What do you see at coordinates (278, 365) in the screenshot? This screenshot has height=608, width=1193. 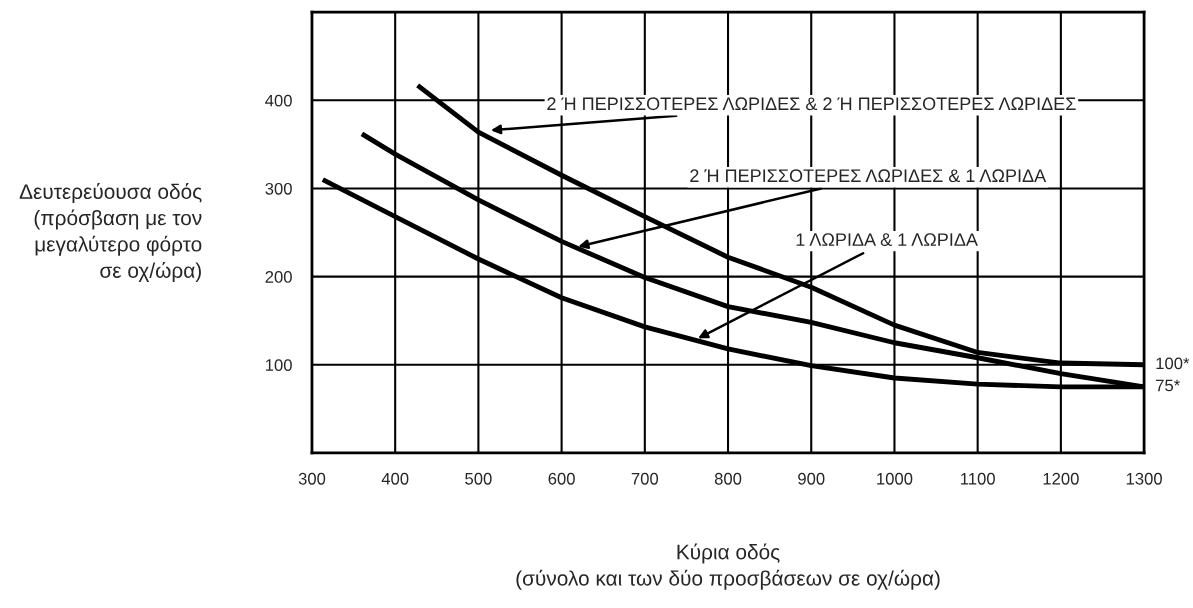 I see `y-tick-label: 100` at bounding box center [278, 365].